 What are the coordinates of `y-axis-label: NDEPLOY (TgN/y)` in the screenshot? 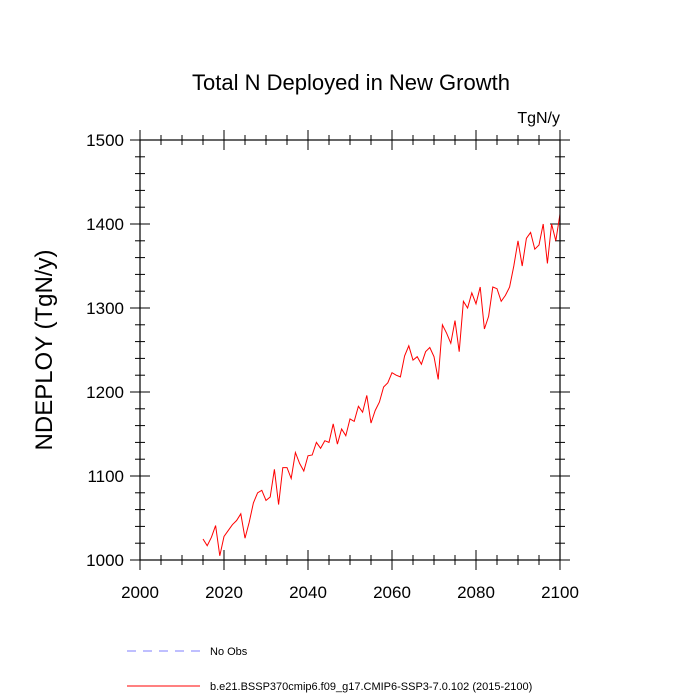 It's located at (44, 350).